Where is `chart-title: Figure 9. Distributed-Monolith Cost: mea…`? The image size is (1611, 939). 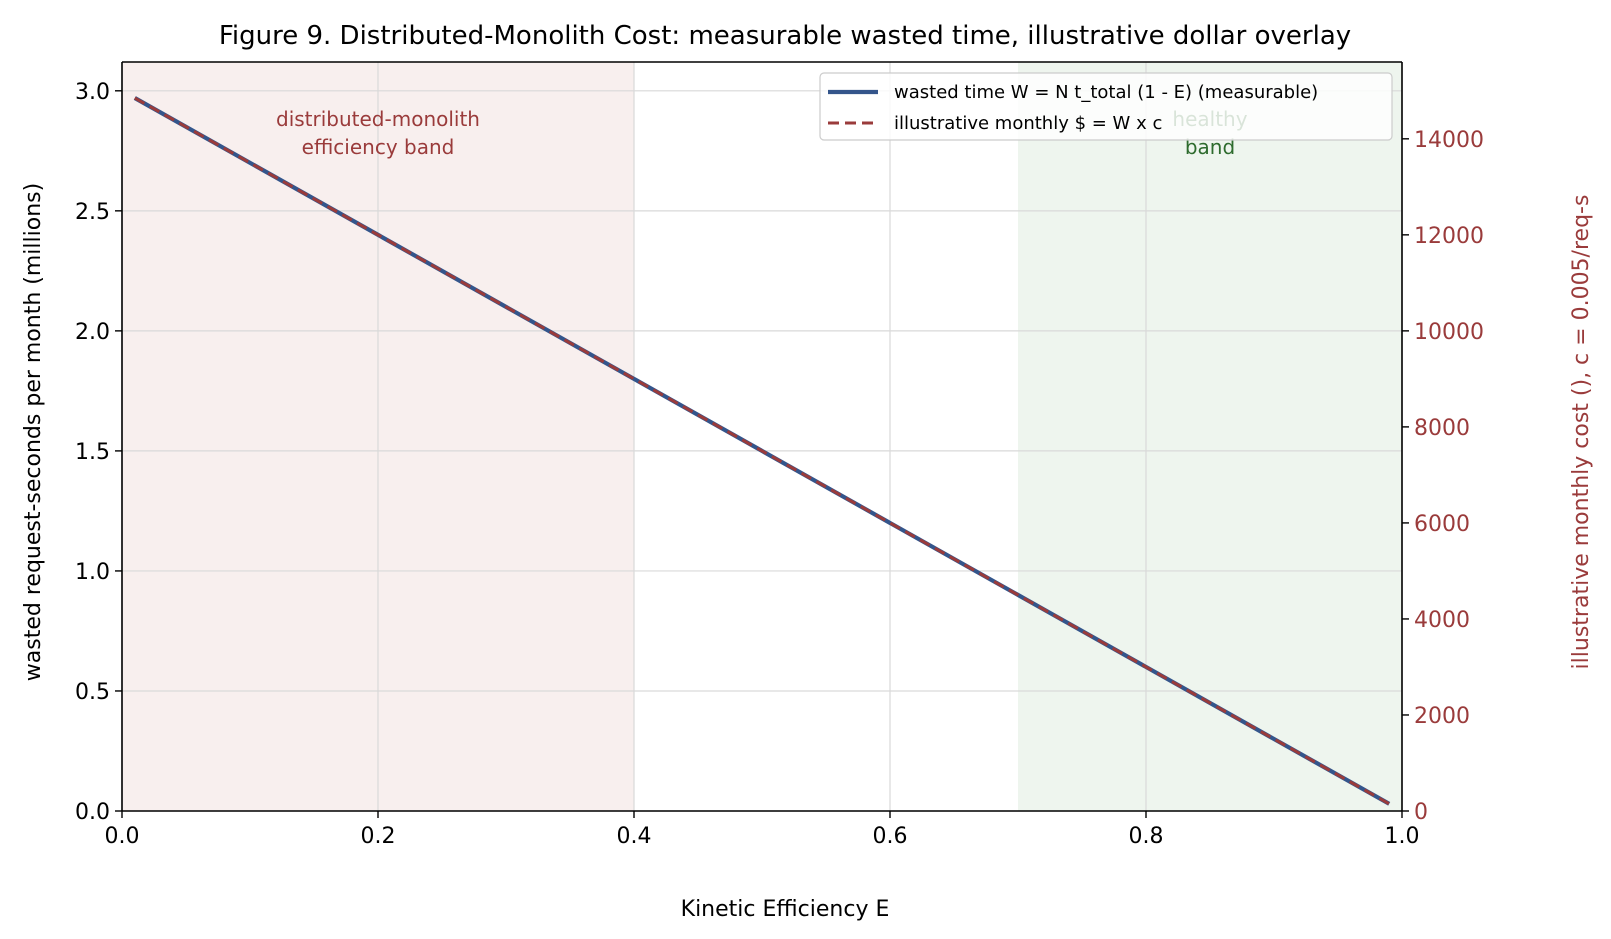
chart-title: Figure 9. Distributed-Monolith Cost: mea… is located at coordinates (785, 36).